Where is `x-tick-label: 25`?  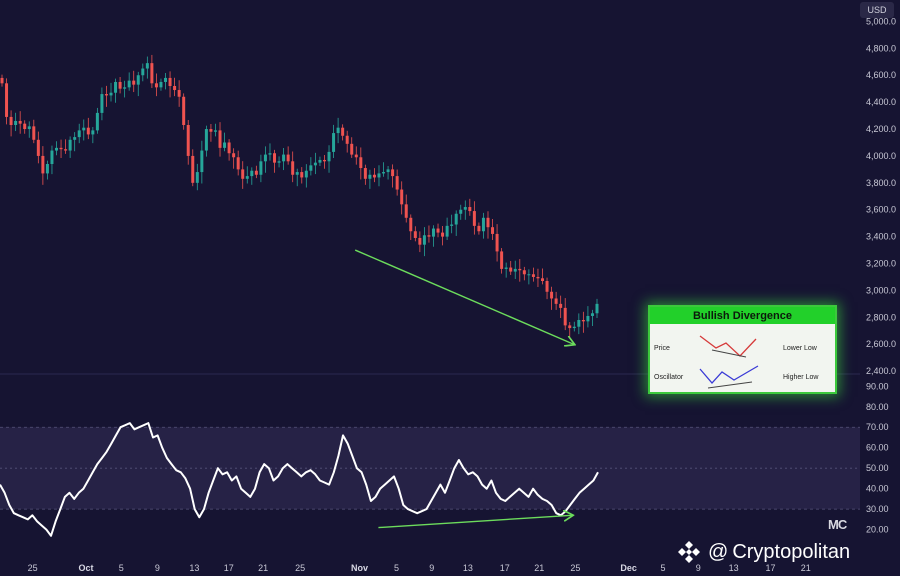
x-tick-label: 25 is located at coordinates (33, 568).